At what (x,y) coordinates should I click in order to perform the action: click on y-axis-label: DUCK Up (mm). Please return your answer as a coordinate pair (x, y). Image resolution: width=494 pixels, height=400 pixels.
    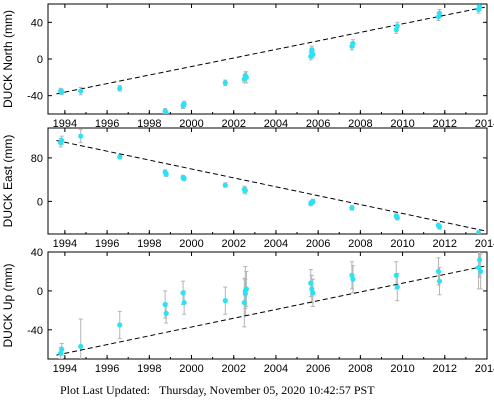
    Looking at the image, I should click on (8, 306).